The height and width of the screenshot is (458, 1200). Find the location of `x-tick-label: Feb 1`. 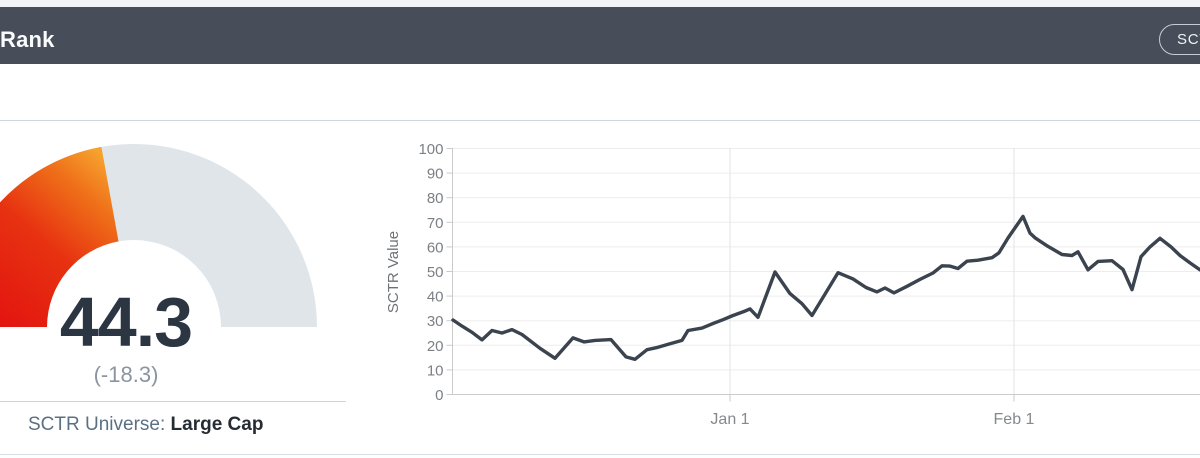

x-tick-label: Feb 1 is located at coordinates (1014, 419).